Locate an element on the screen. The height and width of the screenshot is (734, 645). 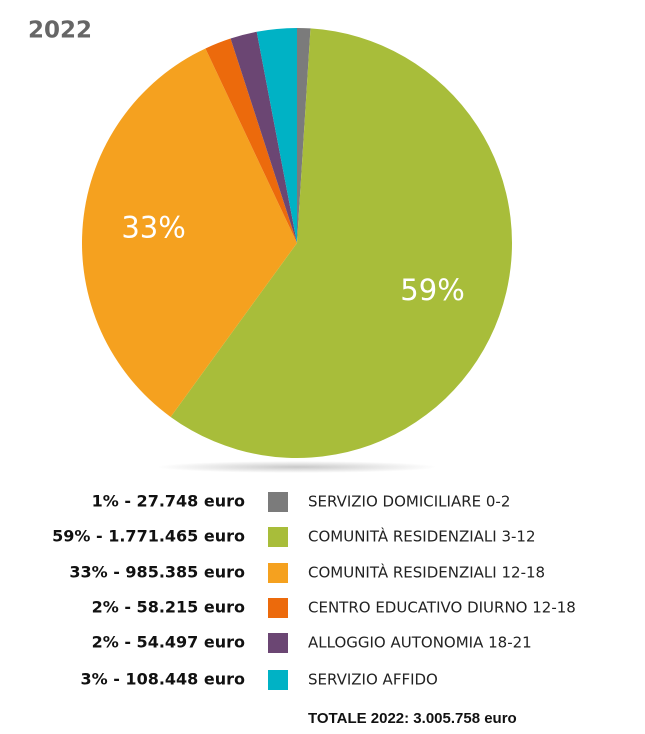
legend-label: ALLOGGIO AUTONOMIA 18-21 is located at coordinates (420, 643).